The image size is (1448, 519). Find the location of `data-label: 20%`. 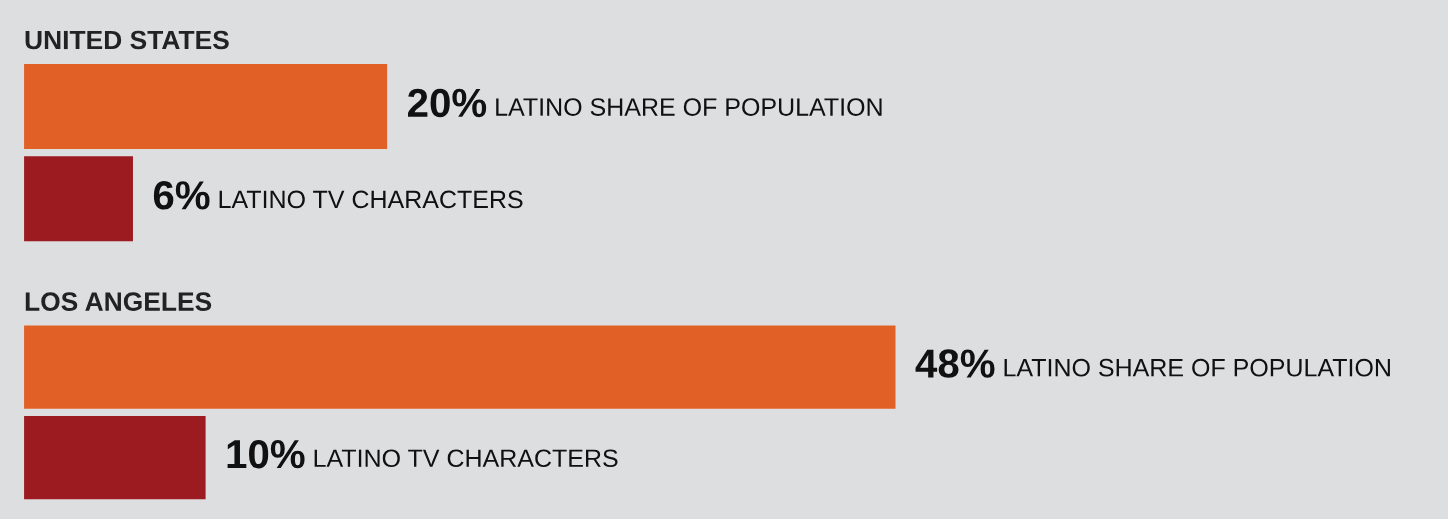

data-label: 20% is located at coordinates (447, 103).